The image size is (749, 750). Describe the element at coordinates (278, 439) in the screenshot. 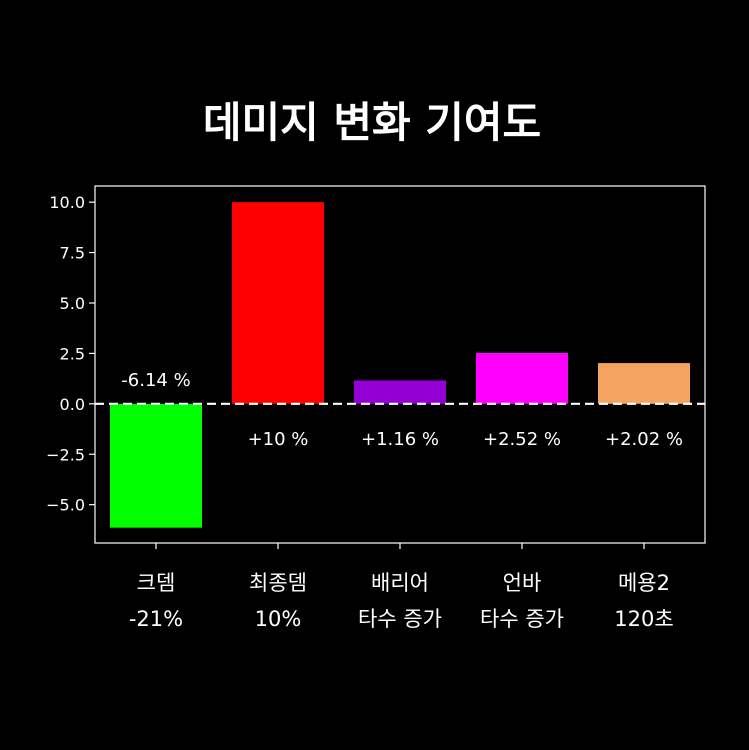

I see `data-label-1: +10 %` at that location.